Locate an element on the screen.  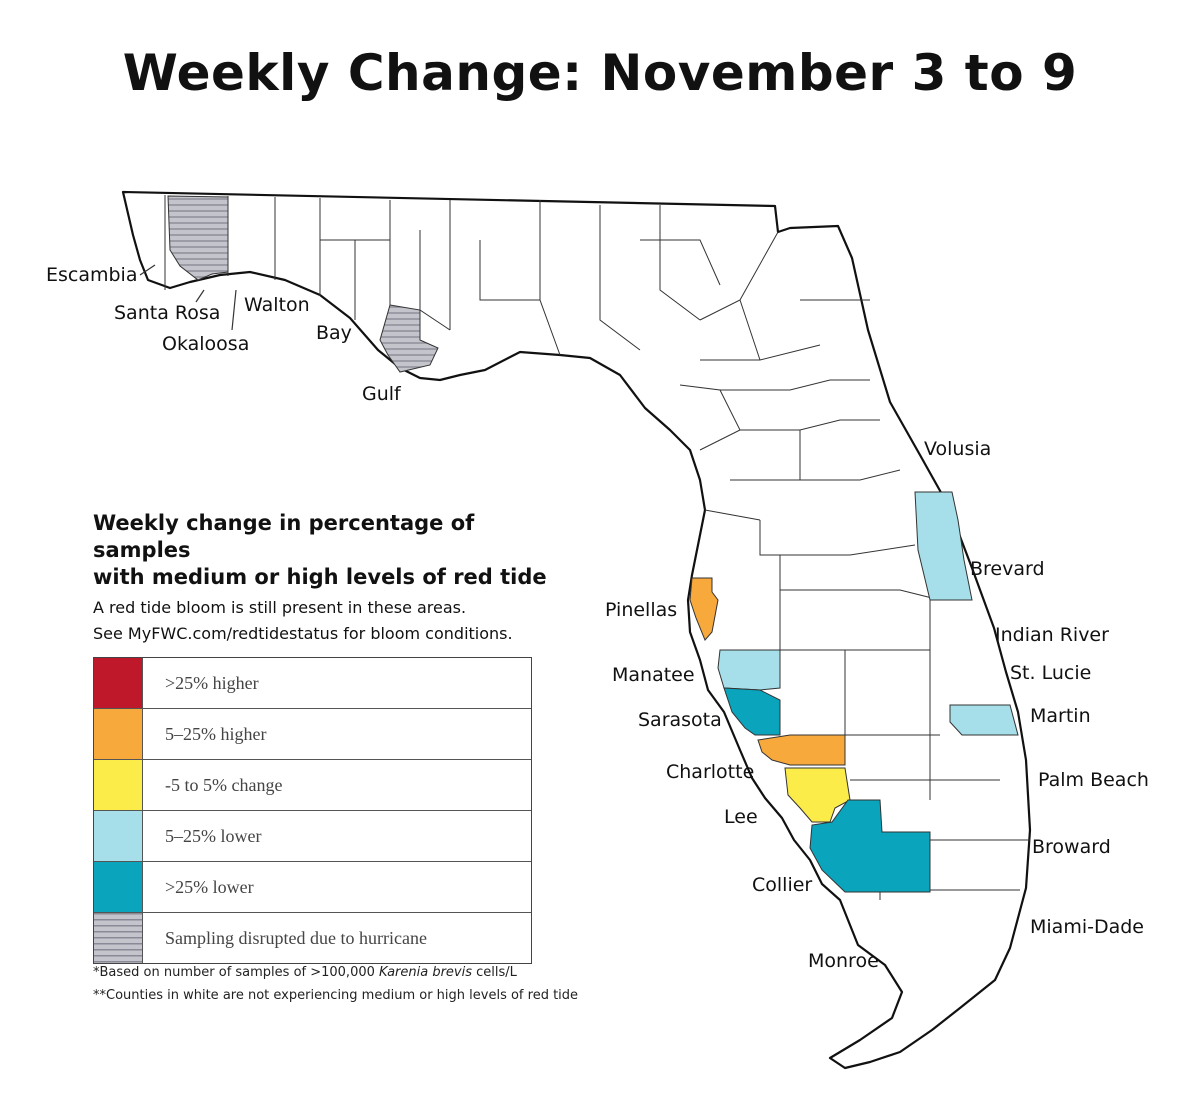
county-label-broward: Broward is located at coordinates (1071, 847).